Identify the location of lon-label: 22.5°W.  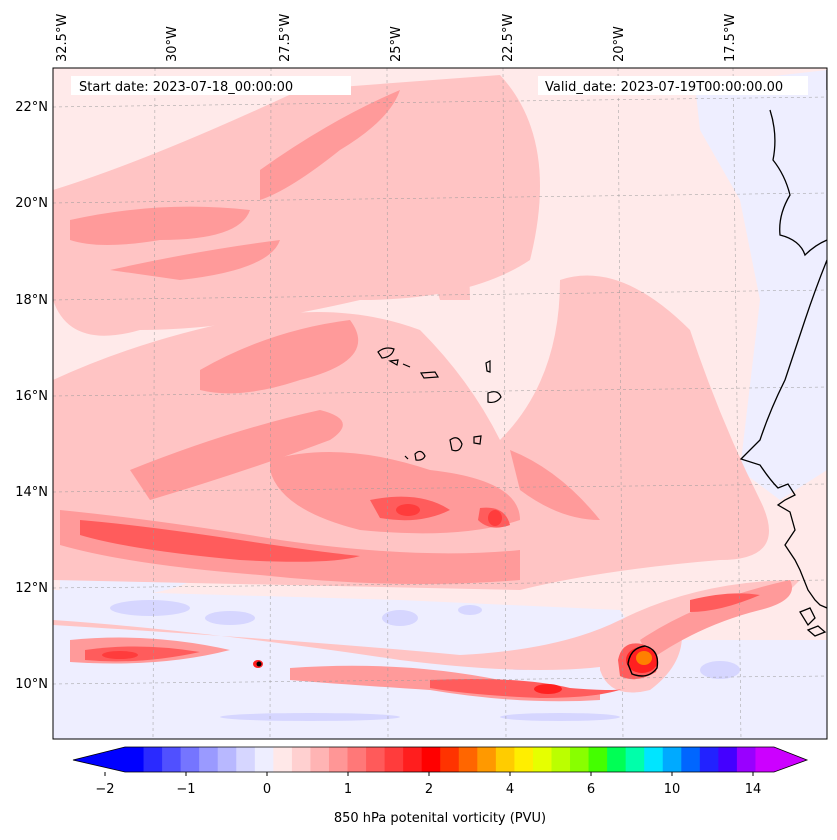
(508, 38).